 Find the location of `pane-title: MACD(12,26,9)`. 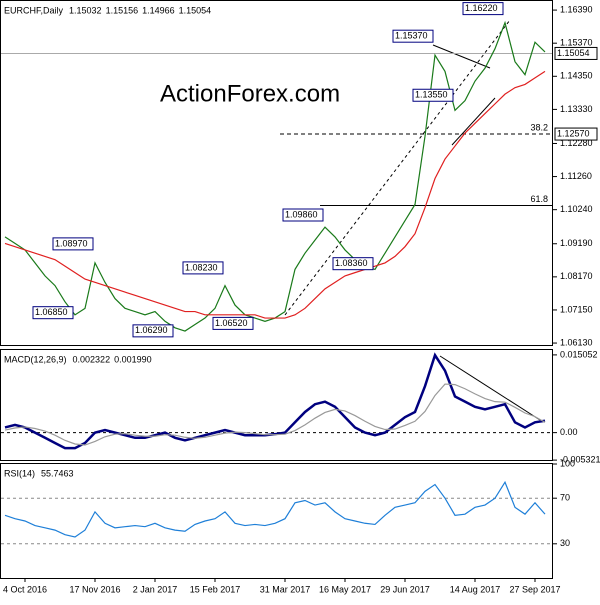

pane-title: MACD(12,26,9) is located at coordinates (35, 359).